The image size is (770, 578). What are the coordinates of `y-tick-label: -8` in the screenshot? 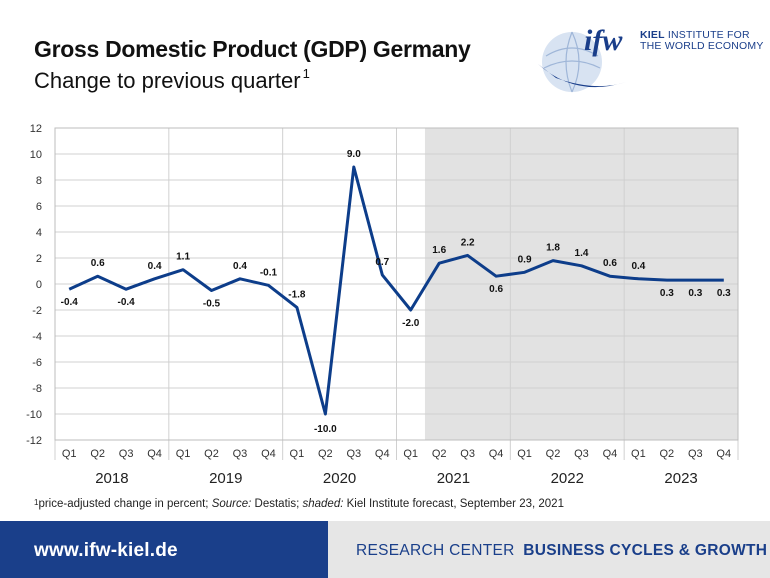 It's located at (37, 389).